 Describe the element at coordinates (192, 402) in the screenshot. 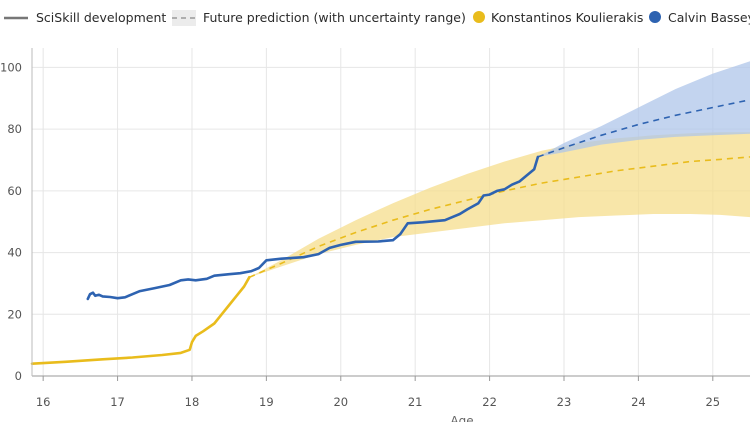

I see `x-tick-label-18: 18` at that location.